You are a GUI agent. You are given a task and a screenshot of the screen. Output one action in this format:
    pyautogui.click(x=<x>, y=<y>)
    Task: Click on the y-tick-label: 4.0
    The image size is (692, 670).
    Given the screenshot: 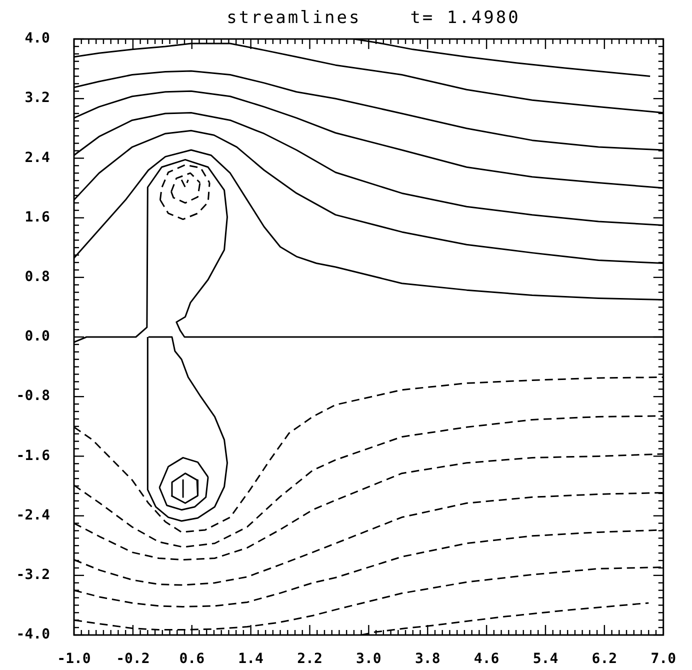 What is the action you would take?
    pyautogui.click(x=37, y=38)
    